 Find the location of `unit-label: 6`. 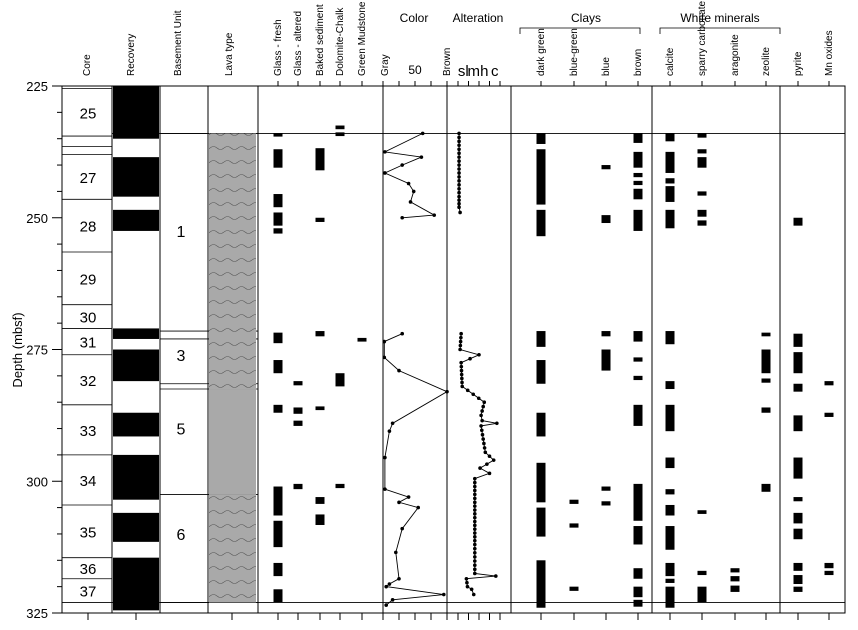

unit-label: 6 is located at coordinates (181, 535).